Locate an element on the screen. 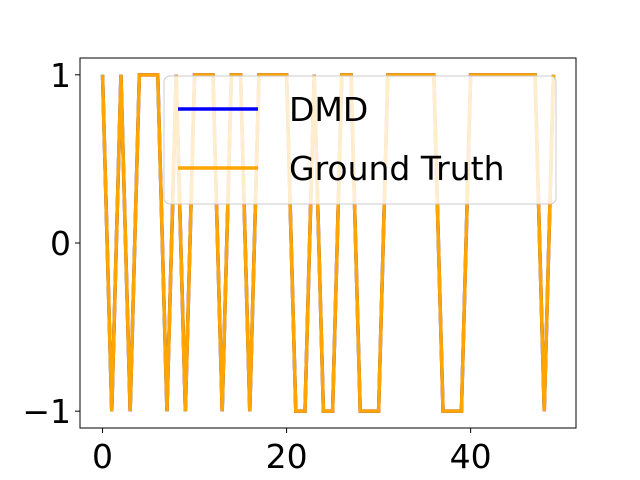 The width and height of the screenshot is (640, 480). y-tick-label: 0 is located at coordinates (60, 243).